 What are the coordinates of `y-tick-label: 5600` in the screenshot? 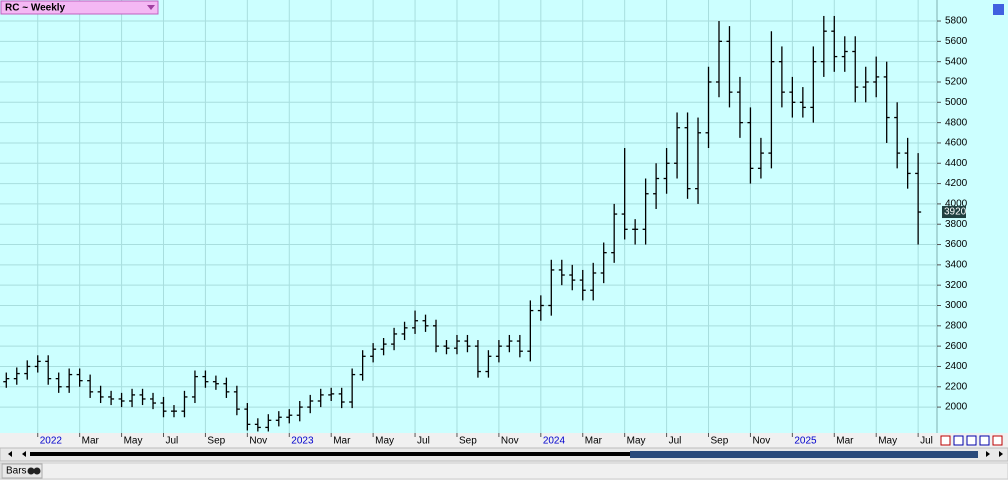 It's located at (956, 41).